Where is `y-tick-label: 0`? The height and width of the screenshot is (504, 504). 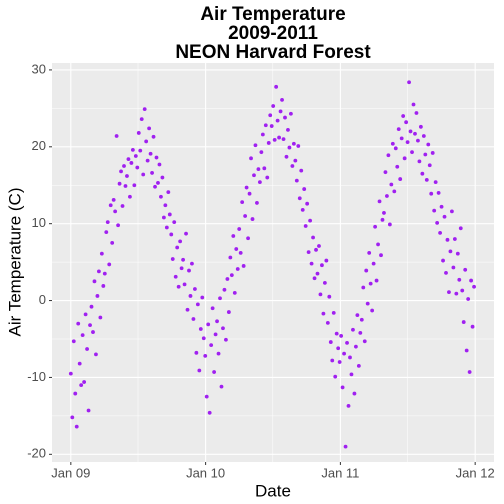
y-tick-label: 0 is located at coordinates (42, 299).